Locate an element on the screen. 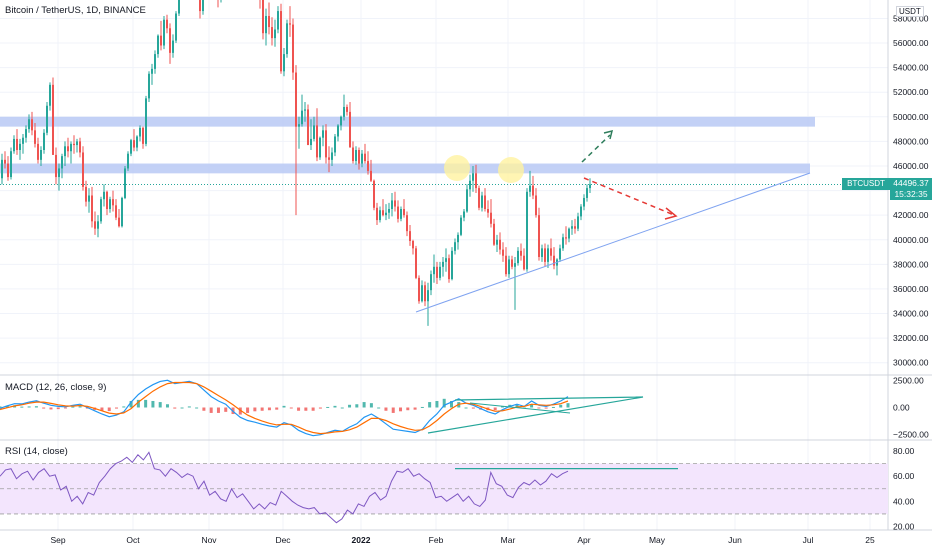  price-tick-label: 56000.00 is located at coordinates (911, 43).